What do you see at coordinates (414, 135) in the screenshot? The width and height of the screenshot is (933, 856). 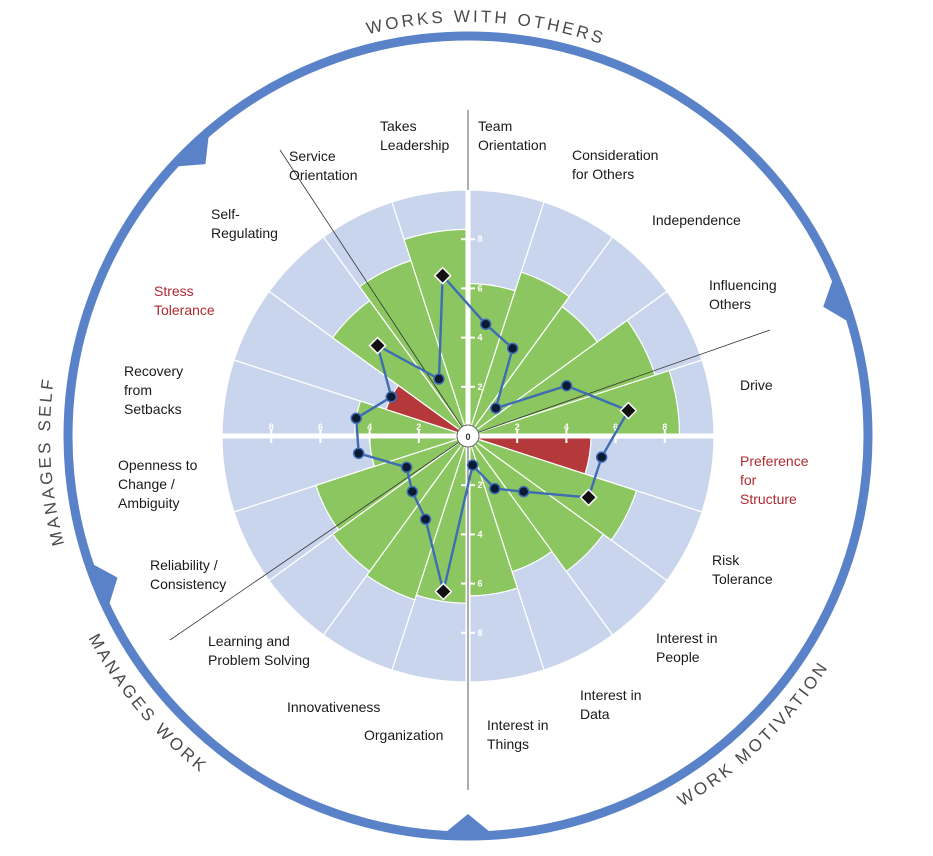 I see `category-label-takes-leadership: Takes Leadership` at bounding box center [414, 135].